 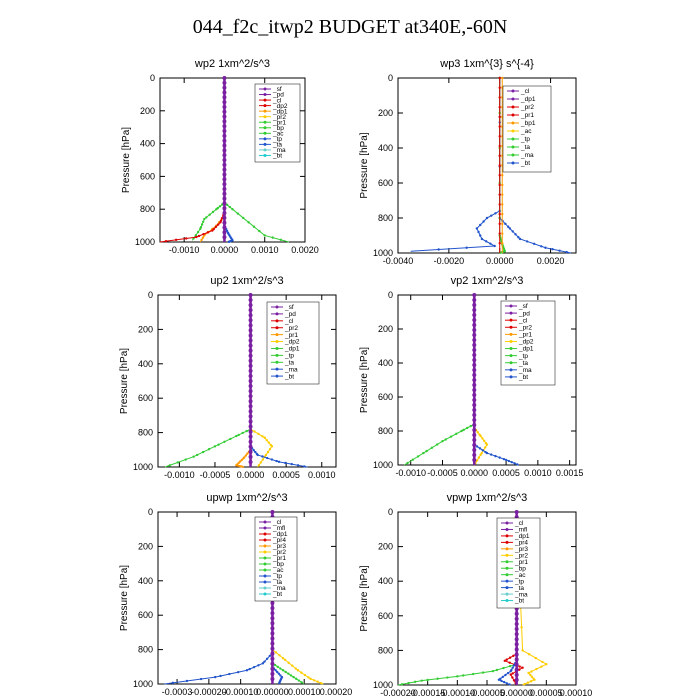 I want to click on legend-entry: _pr2, so click(x=527, y=107).